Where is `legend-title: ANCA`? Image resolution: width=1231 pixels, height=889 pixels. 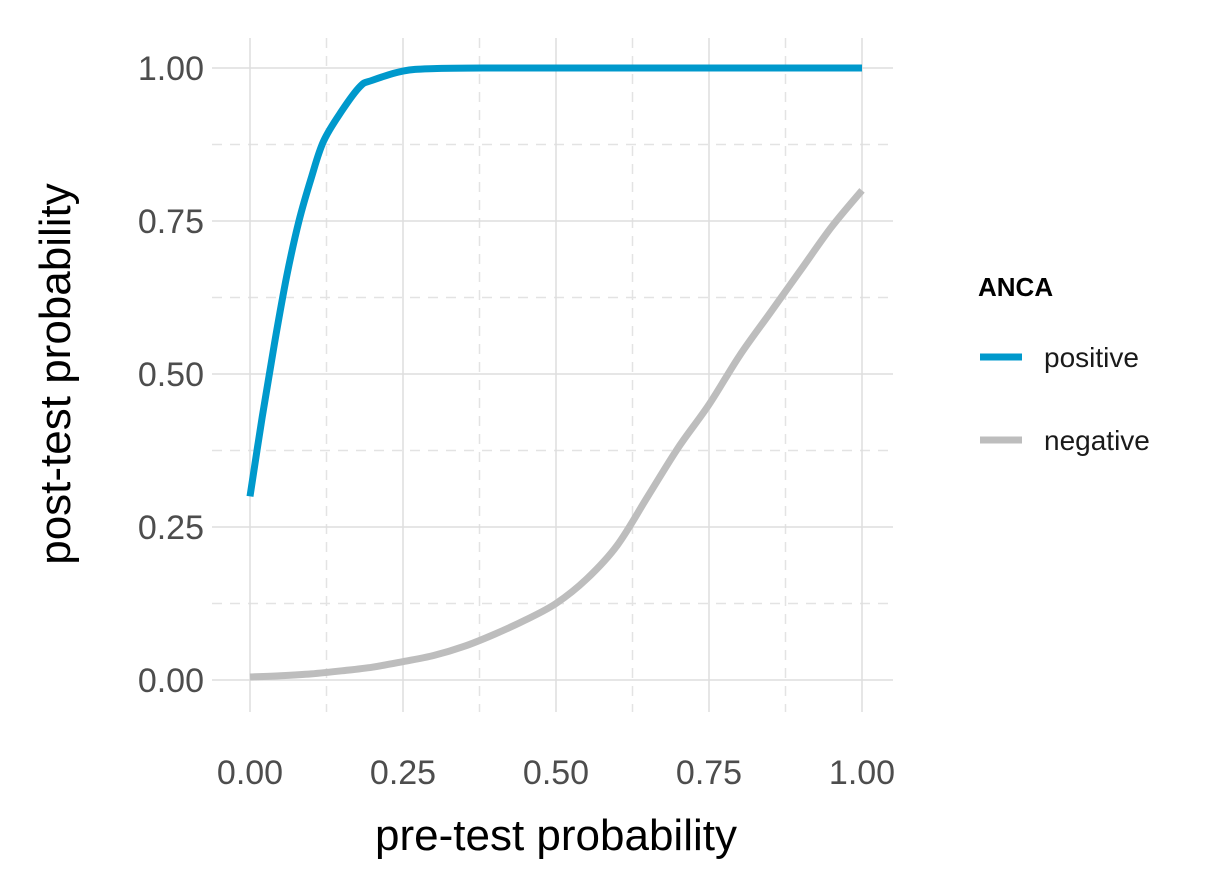 legend-title: ANCA is located at coordinates (1015, 287).